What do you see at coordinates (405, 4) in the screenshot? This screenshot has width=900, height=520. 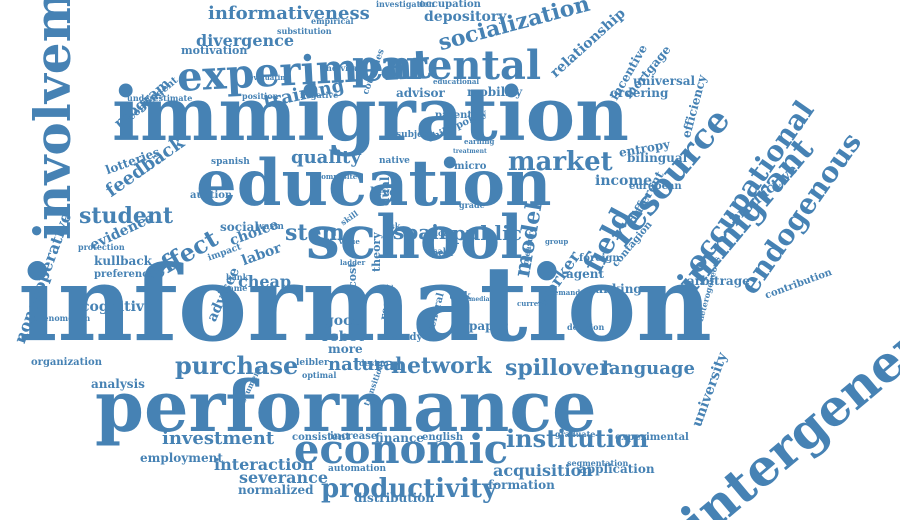 I see `word-investigation: investigation` at bounding box center [405, 4].